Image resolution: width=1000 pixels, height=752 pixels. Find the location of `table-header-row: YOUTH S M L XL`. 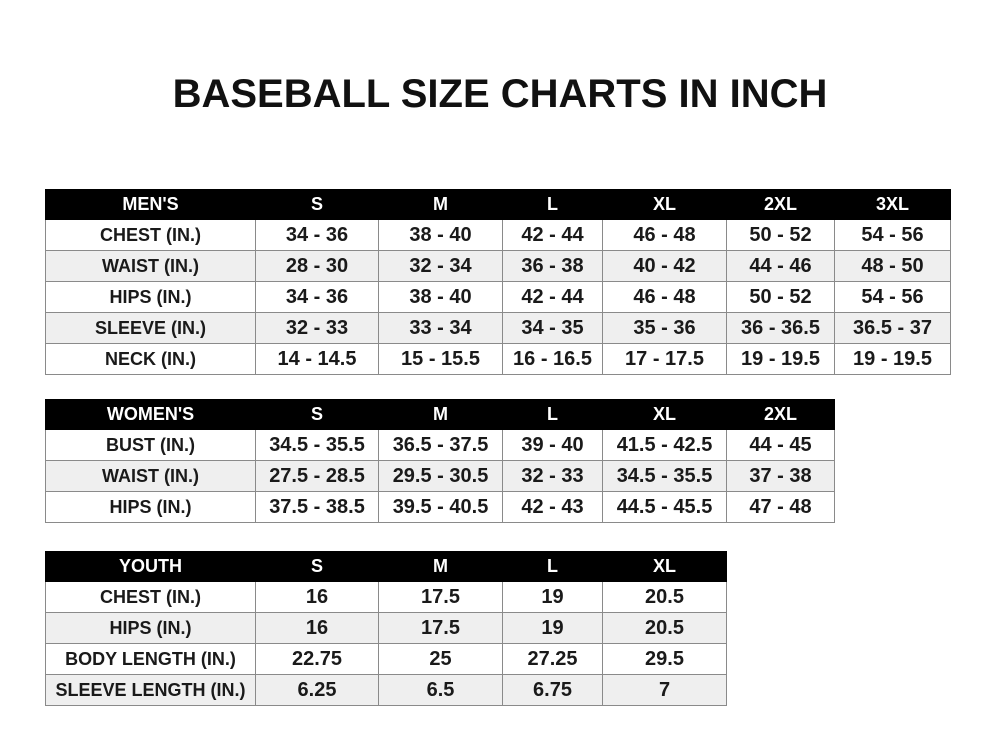

table-header-row: YOUTH S M L XL is located at coordinates (386, 566).